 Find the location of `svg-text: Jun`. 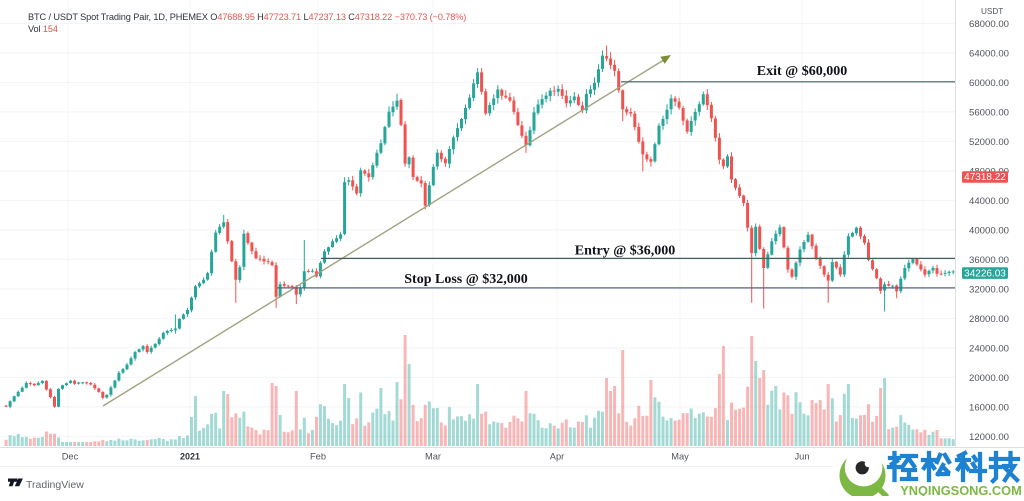

svg-text: Jun is located at coordinates (802, 457).